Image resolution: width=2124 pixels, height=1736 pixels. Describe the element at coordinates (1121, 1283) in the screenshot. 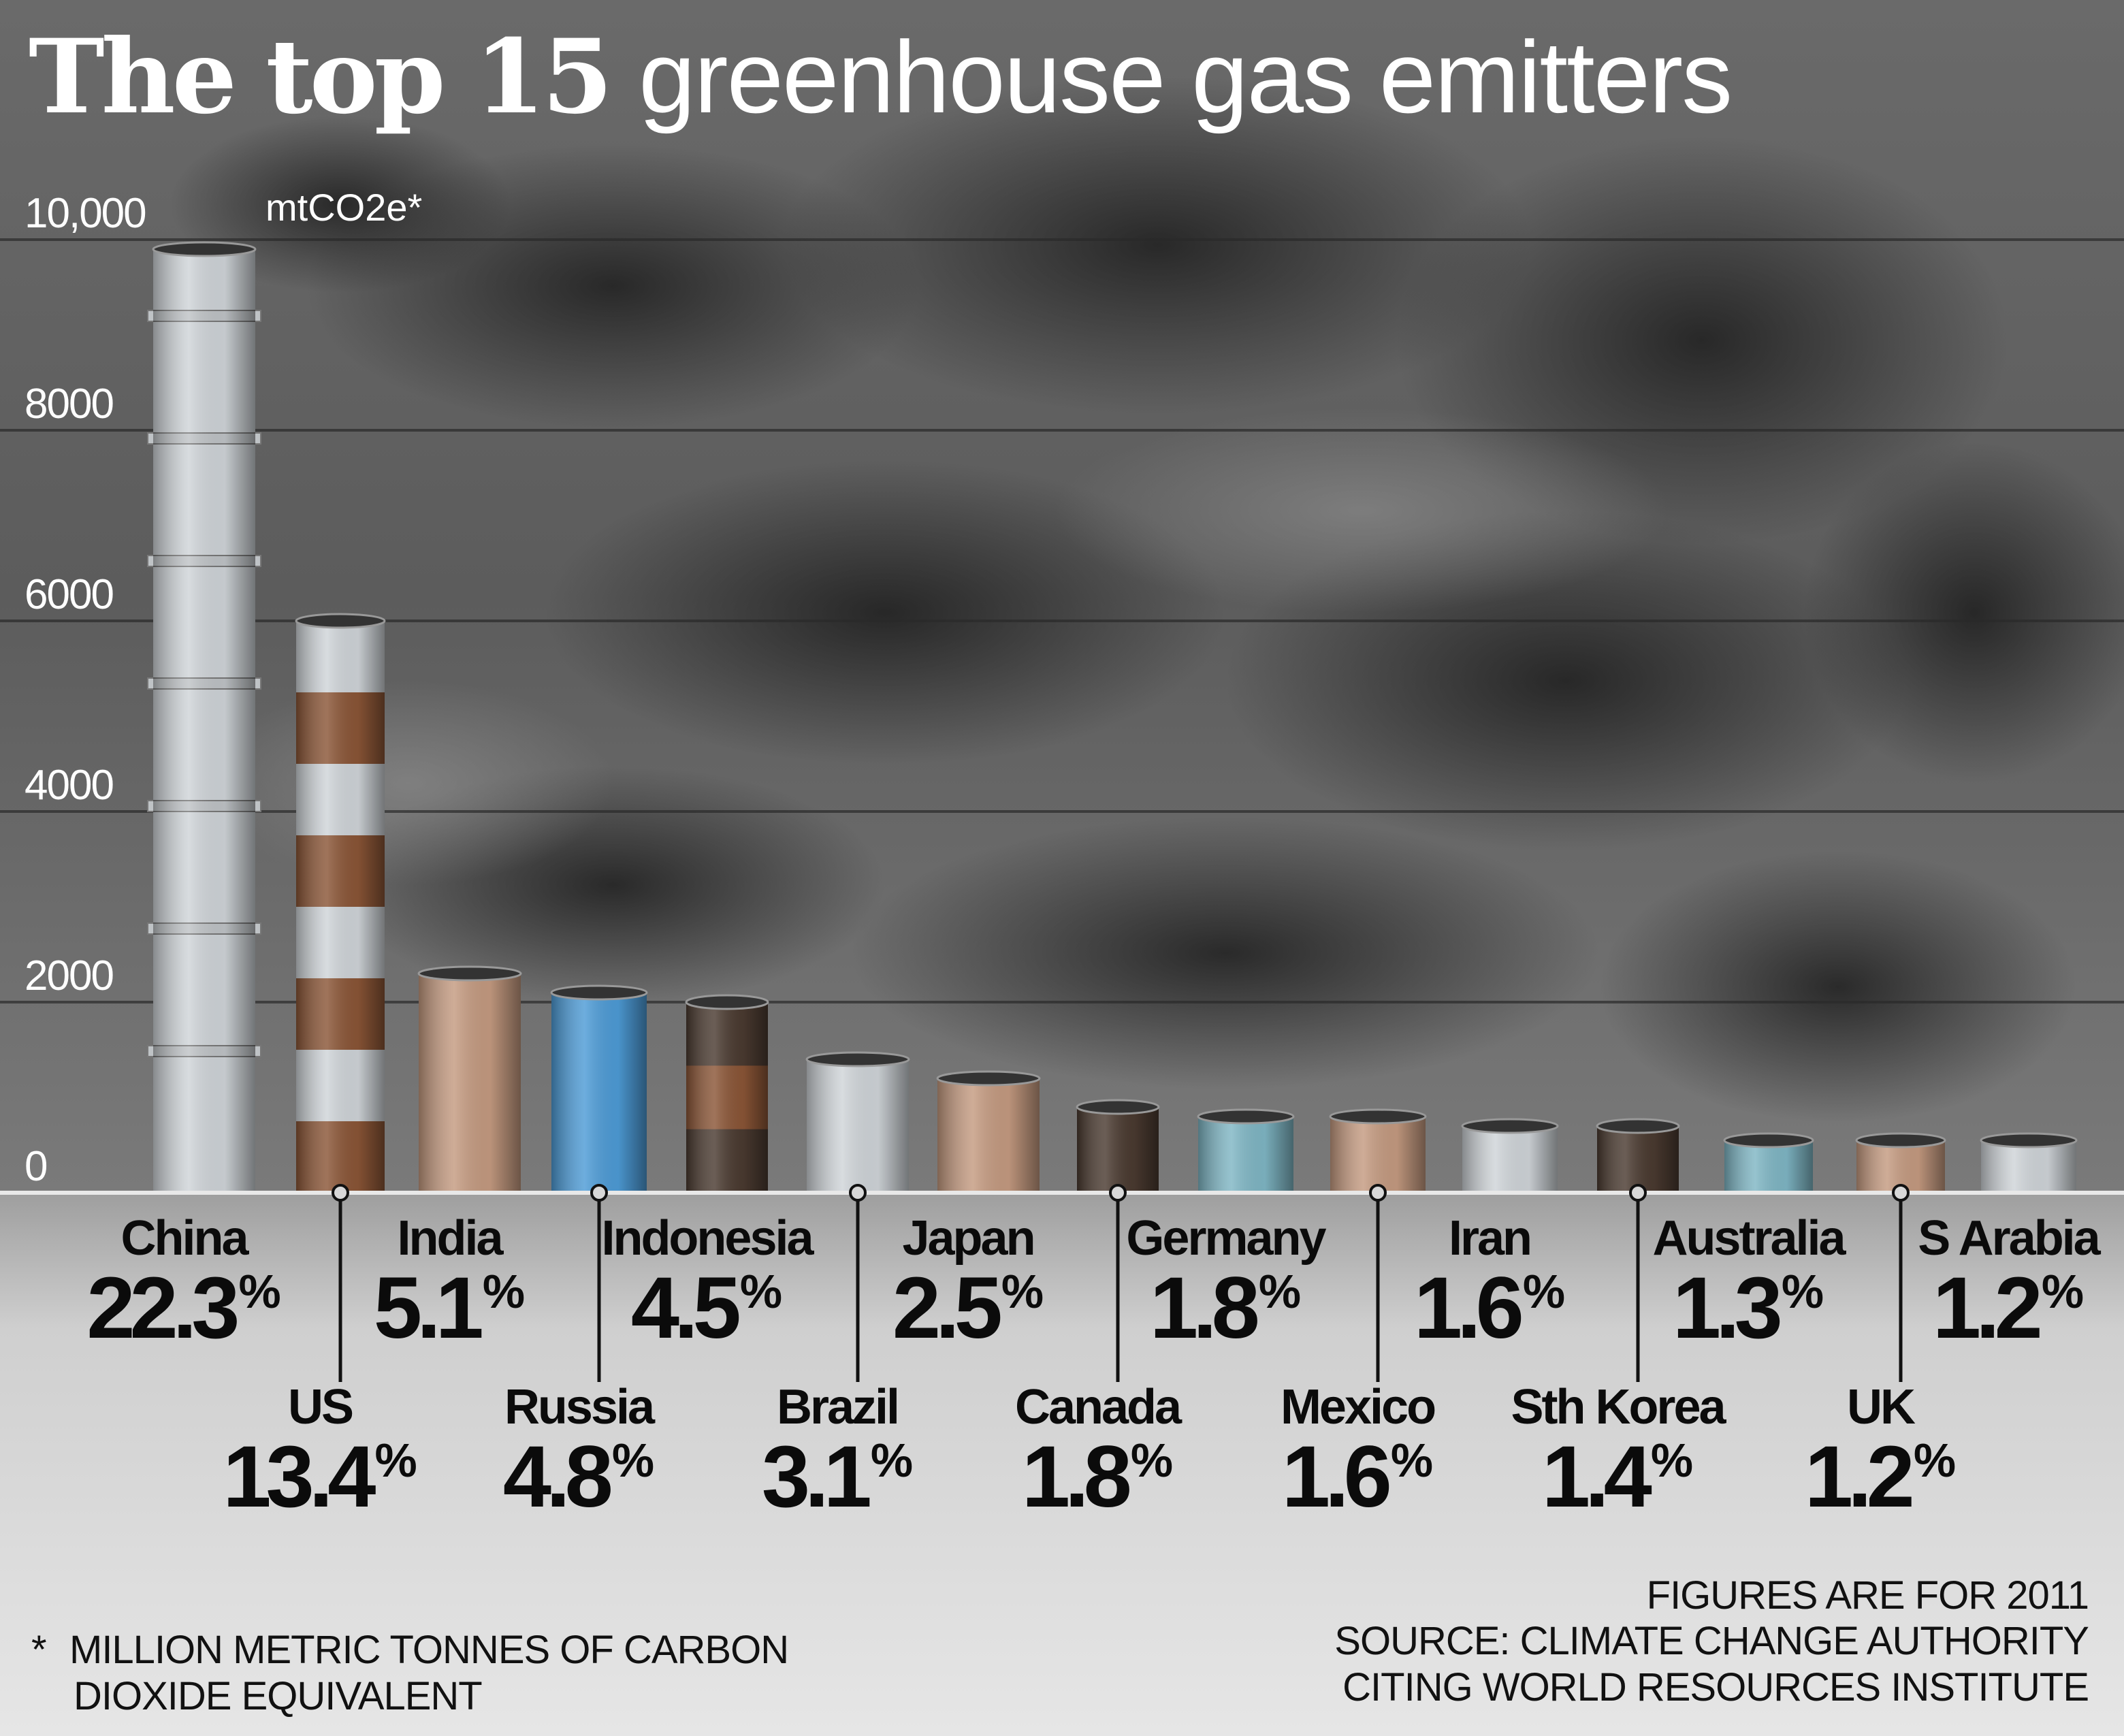

I see `label-leader-lines` at that location.